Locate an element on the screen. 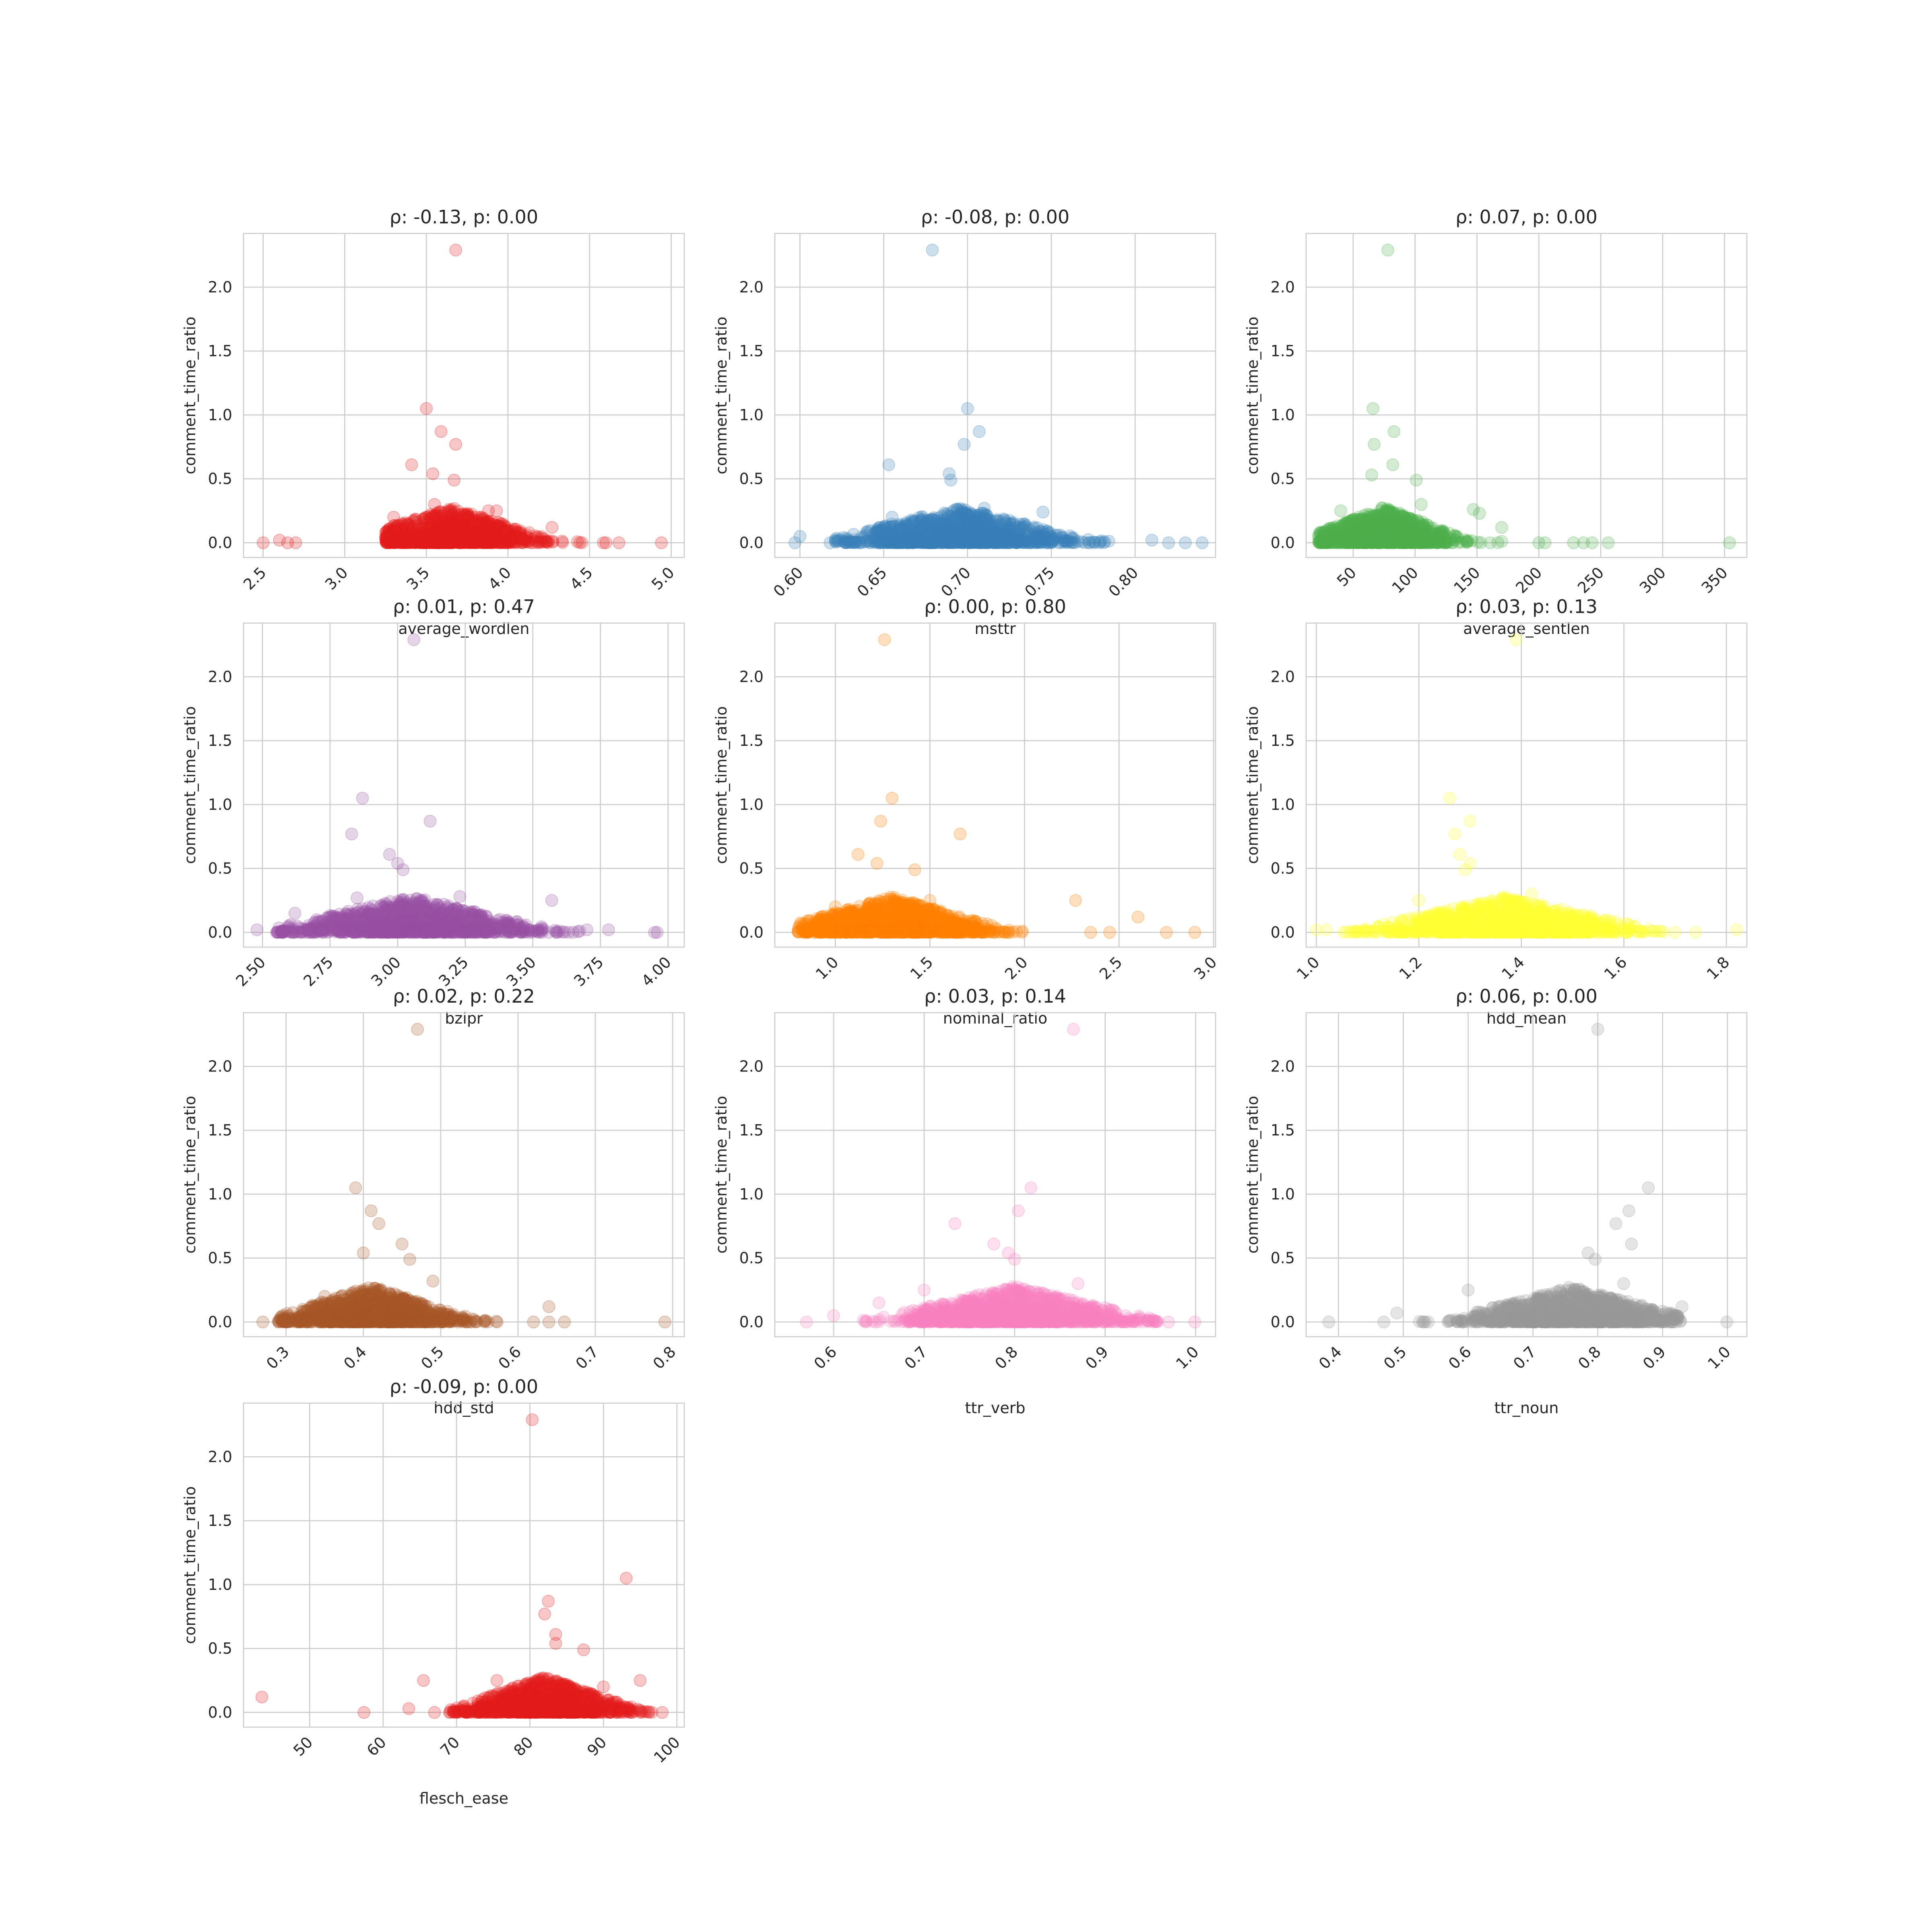 The width and height of the screenshot is (1932, 1932). chart-4-x-tick-label: 3.00 is located at coordinates (385, 971).